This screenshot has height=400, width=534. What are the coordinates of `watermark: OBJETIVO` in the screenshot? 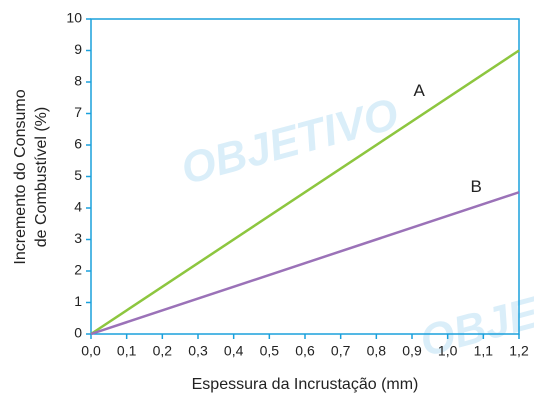 It's located at (290, 141).